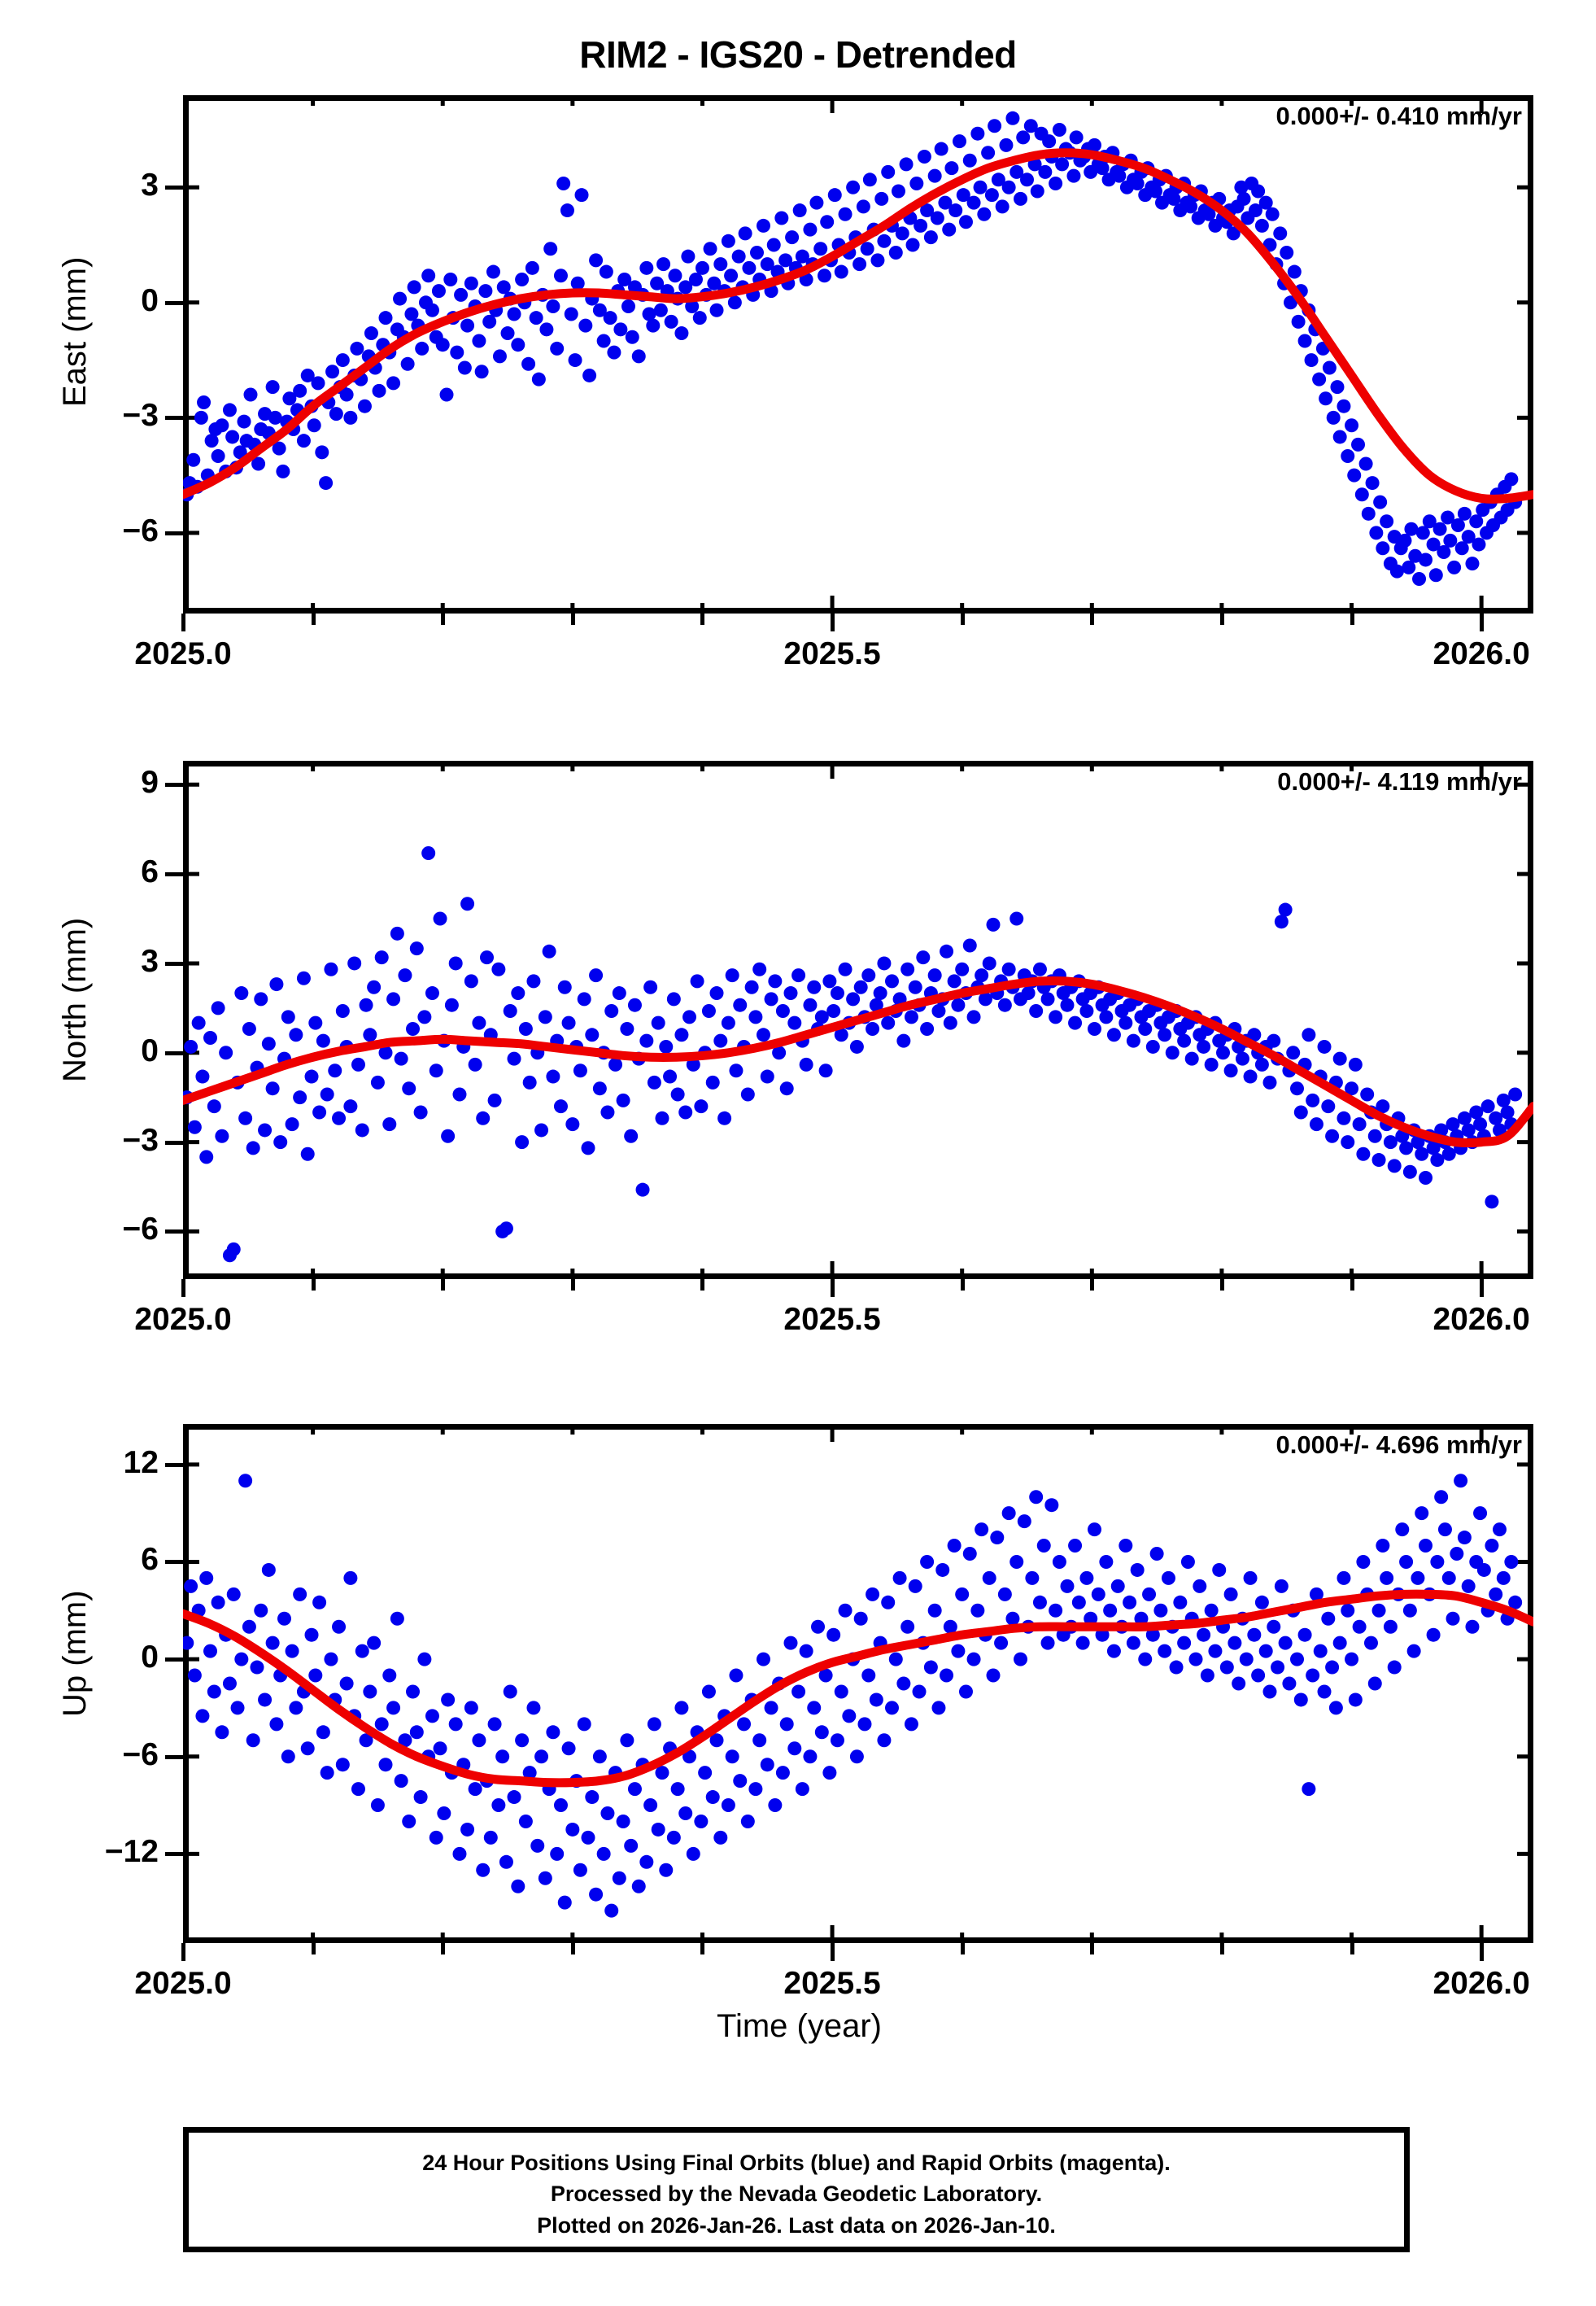 The width and height of the screenshot is (1596, 2306). Describe the element at coordinates (799, 2026) in the screenshot. I see `xaxis-title: Time (year)` at that location.